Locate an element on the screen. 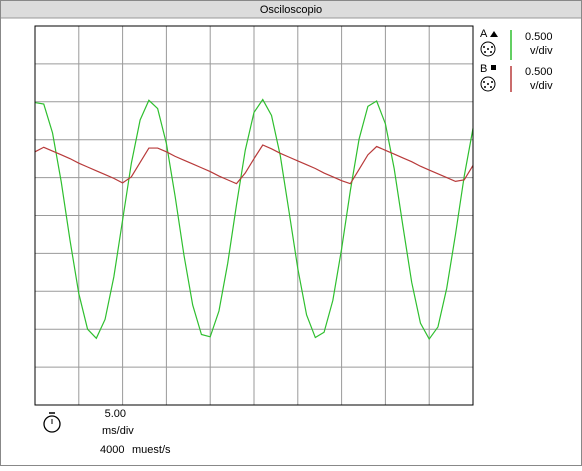  time-scale: 5.00 is located at coordinates (115, 414).